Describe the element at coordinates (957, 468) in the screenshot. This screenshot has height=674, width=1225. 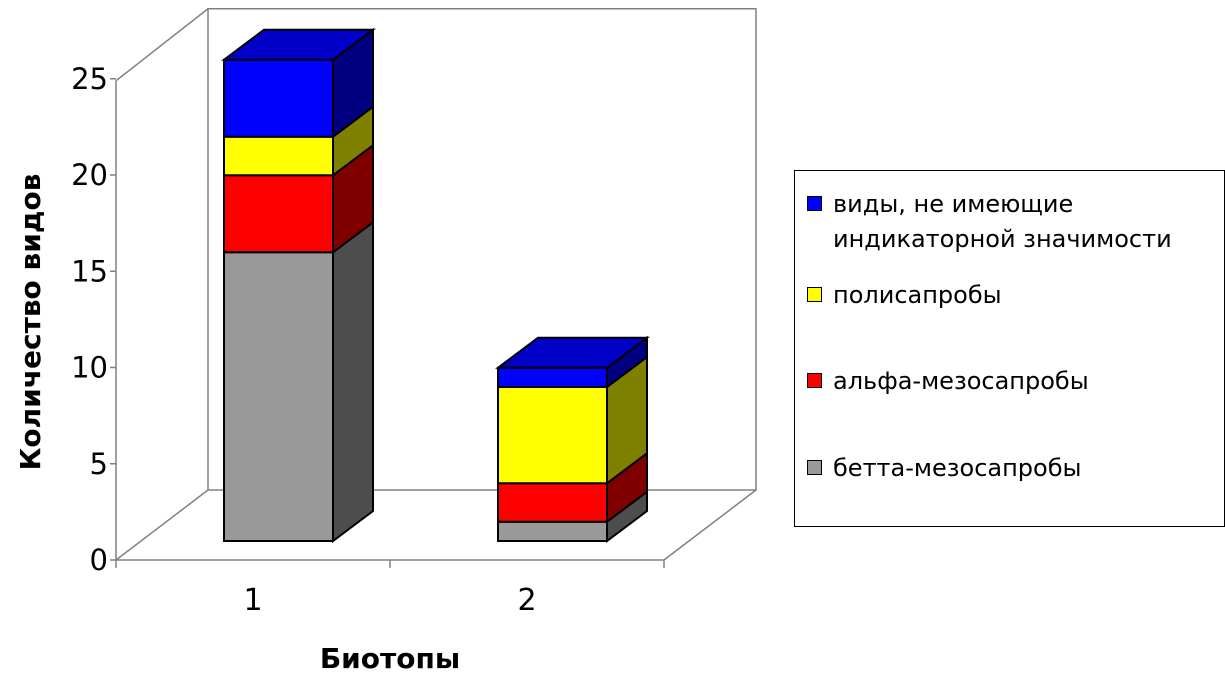
I see `legend-label: бетта-мезосапробы` at that location.